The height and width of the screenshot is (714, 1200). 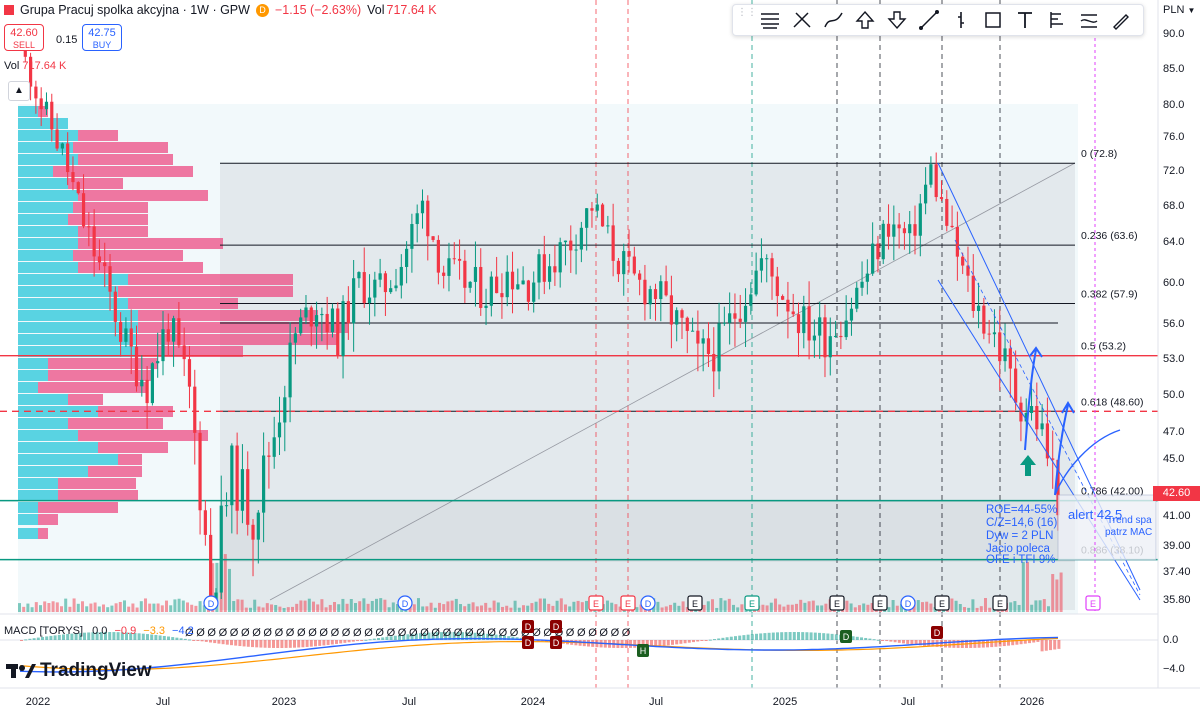 I want to click on sell-label: SELL, so click(x=24, y=45).